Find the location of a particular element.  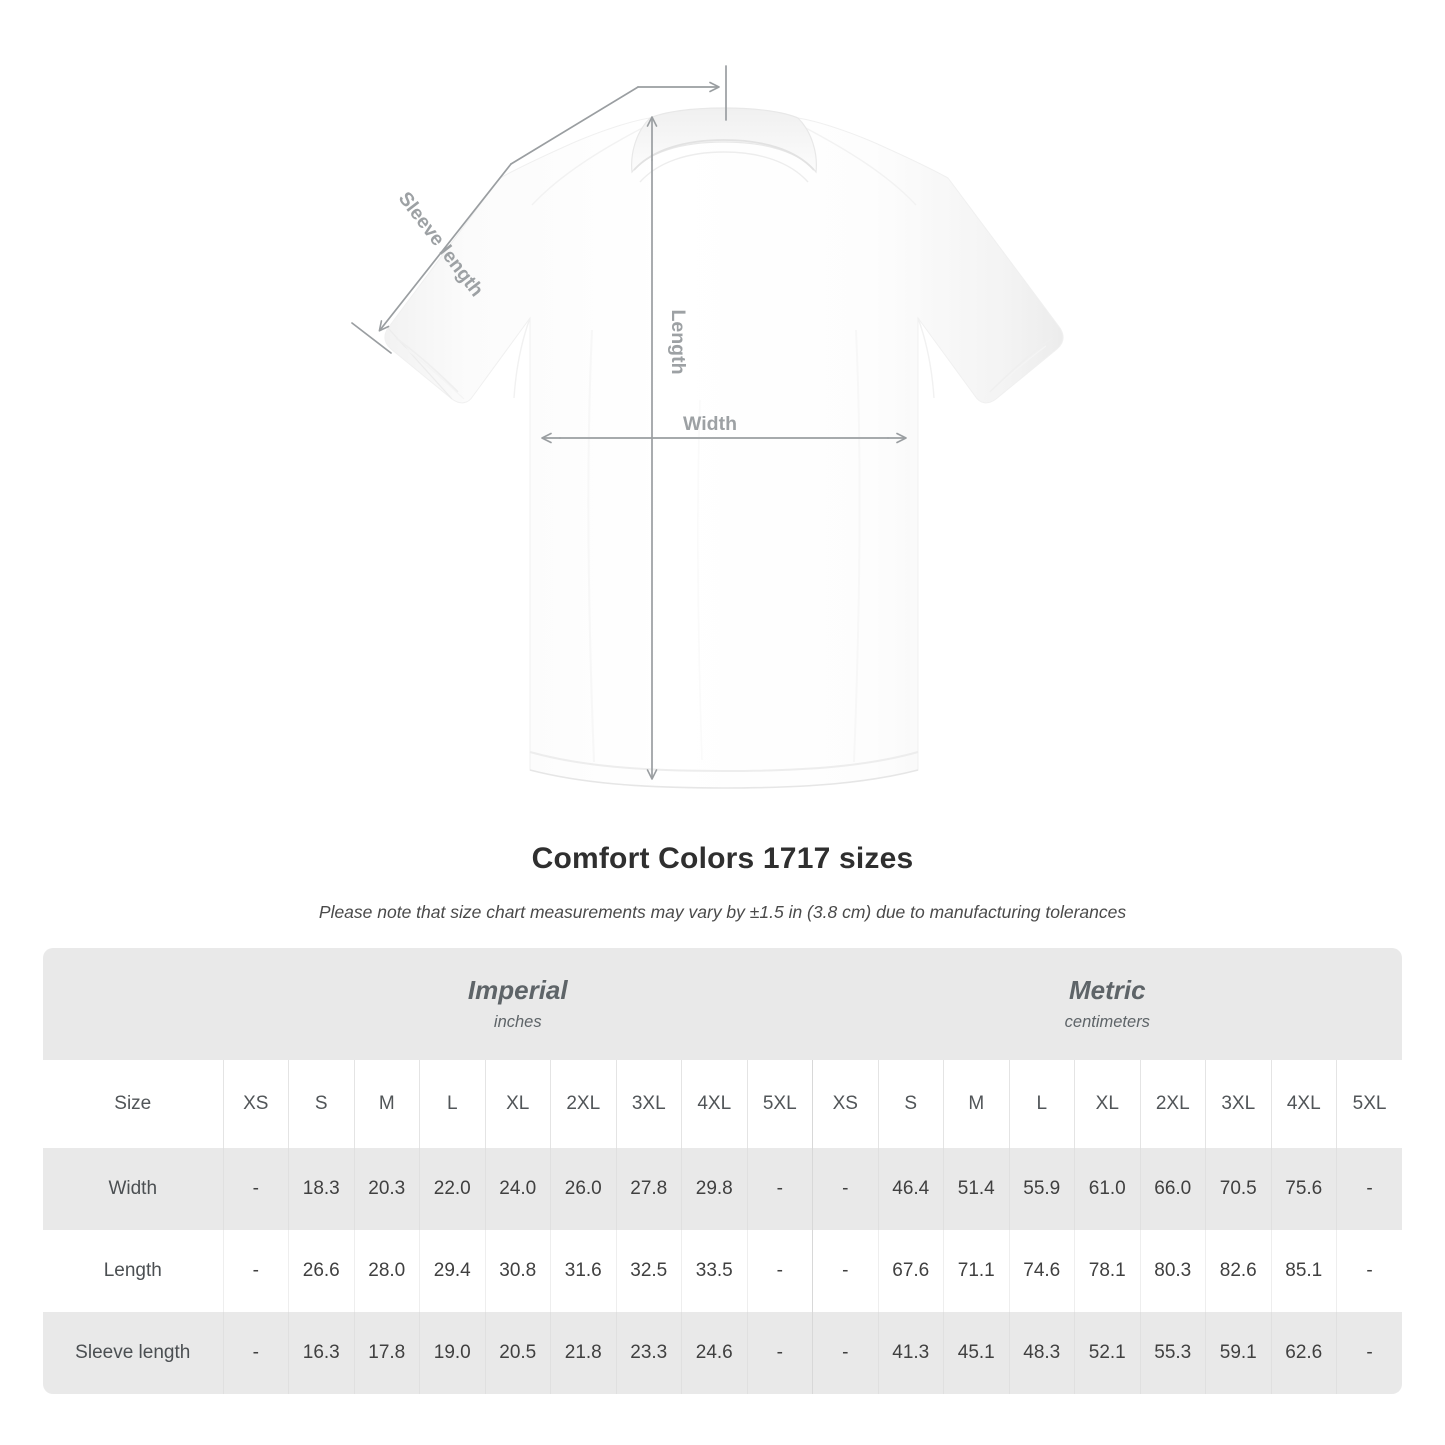

cell-length-cm-xs: - is located at coordinates (845, 1271).